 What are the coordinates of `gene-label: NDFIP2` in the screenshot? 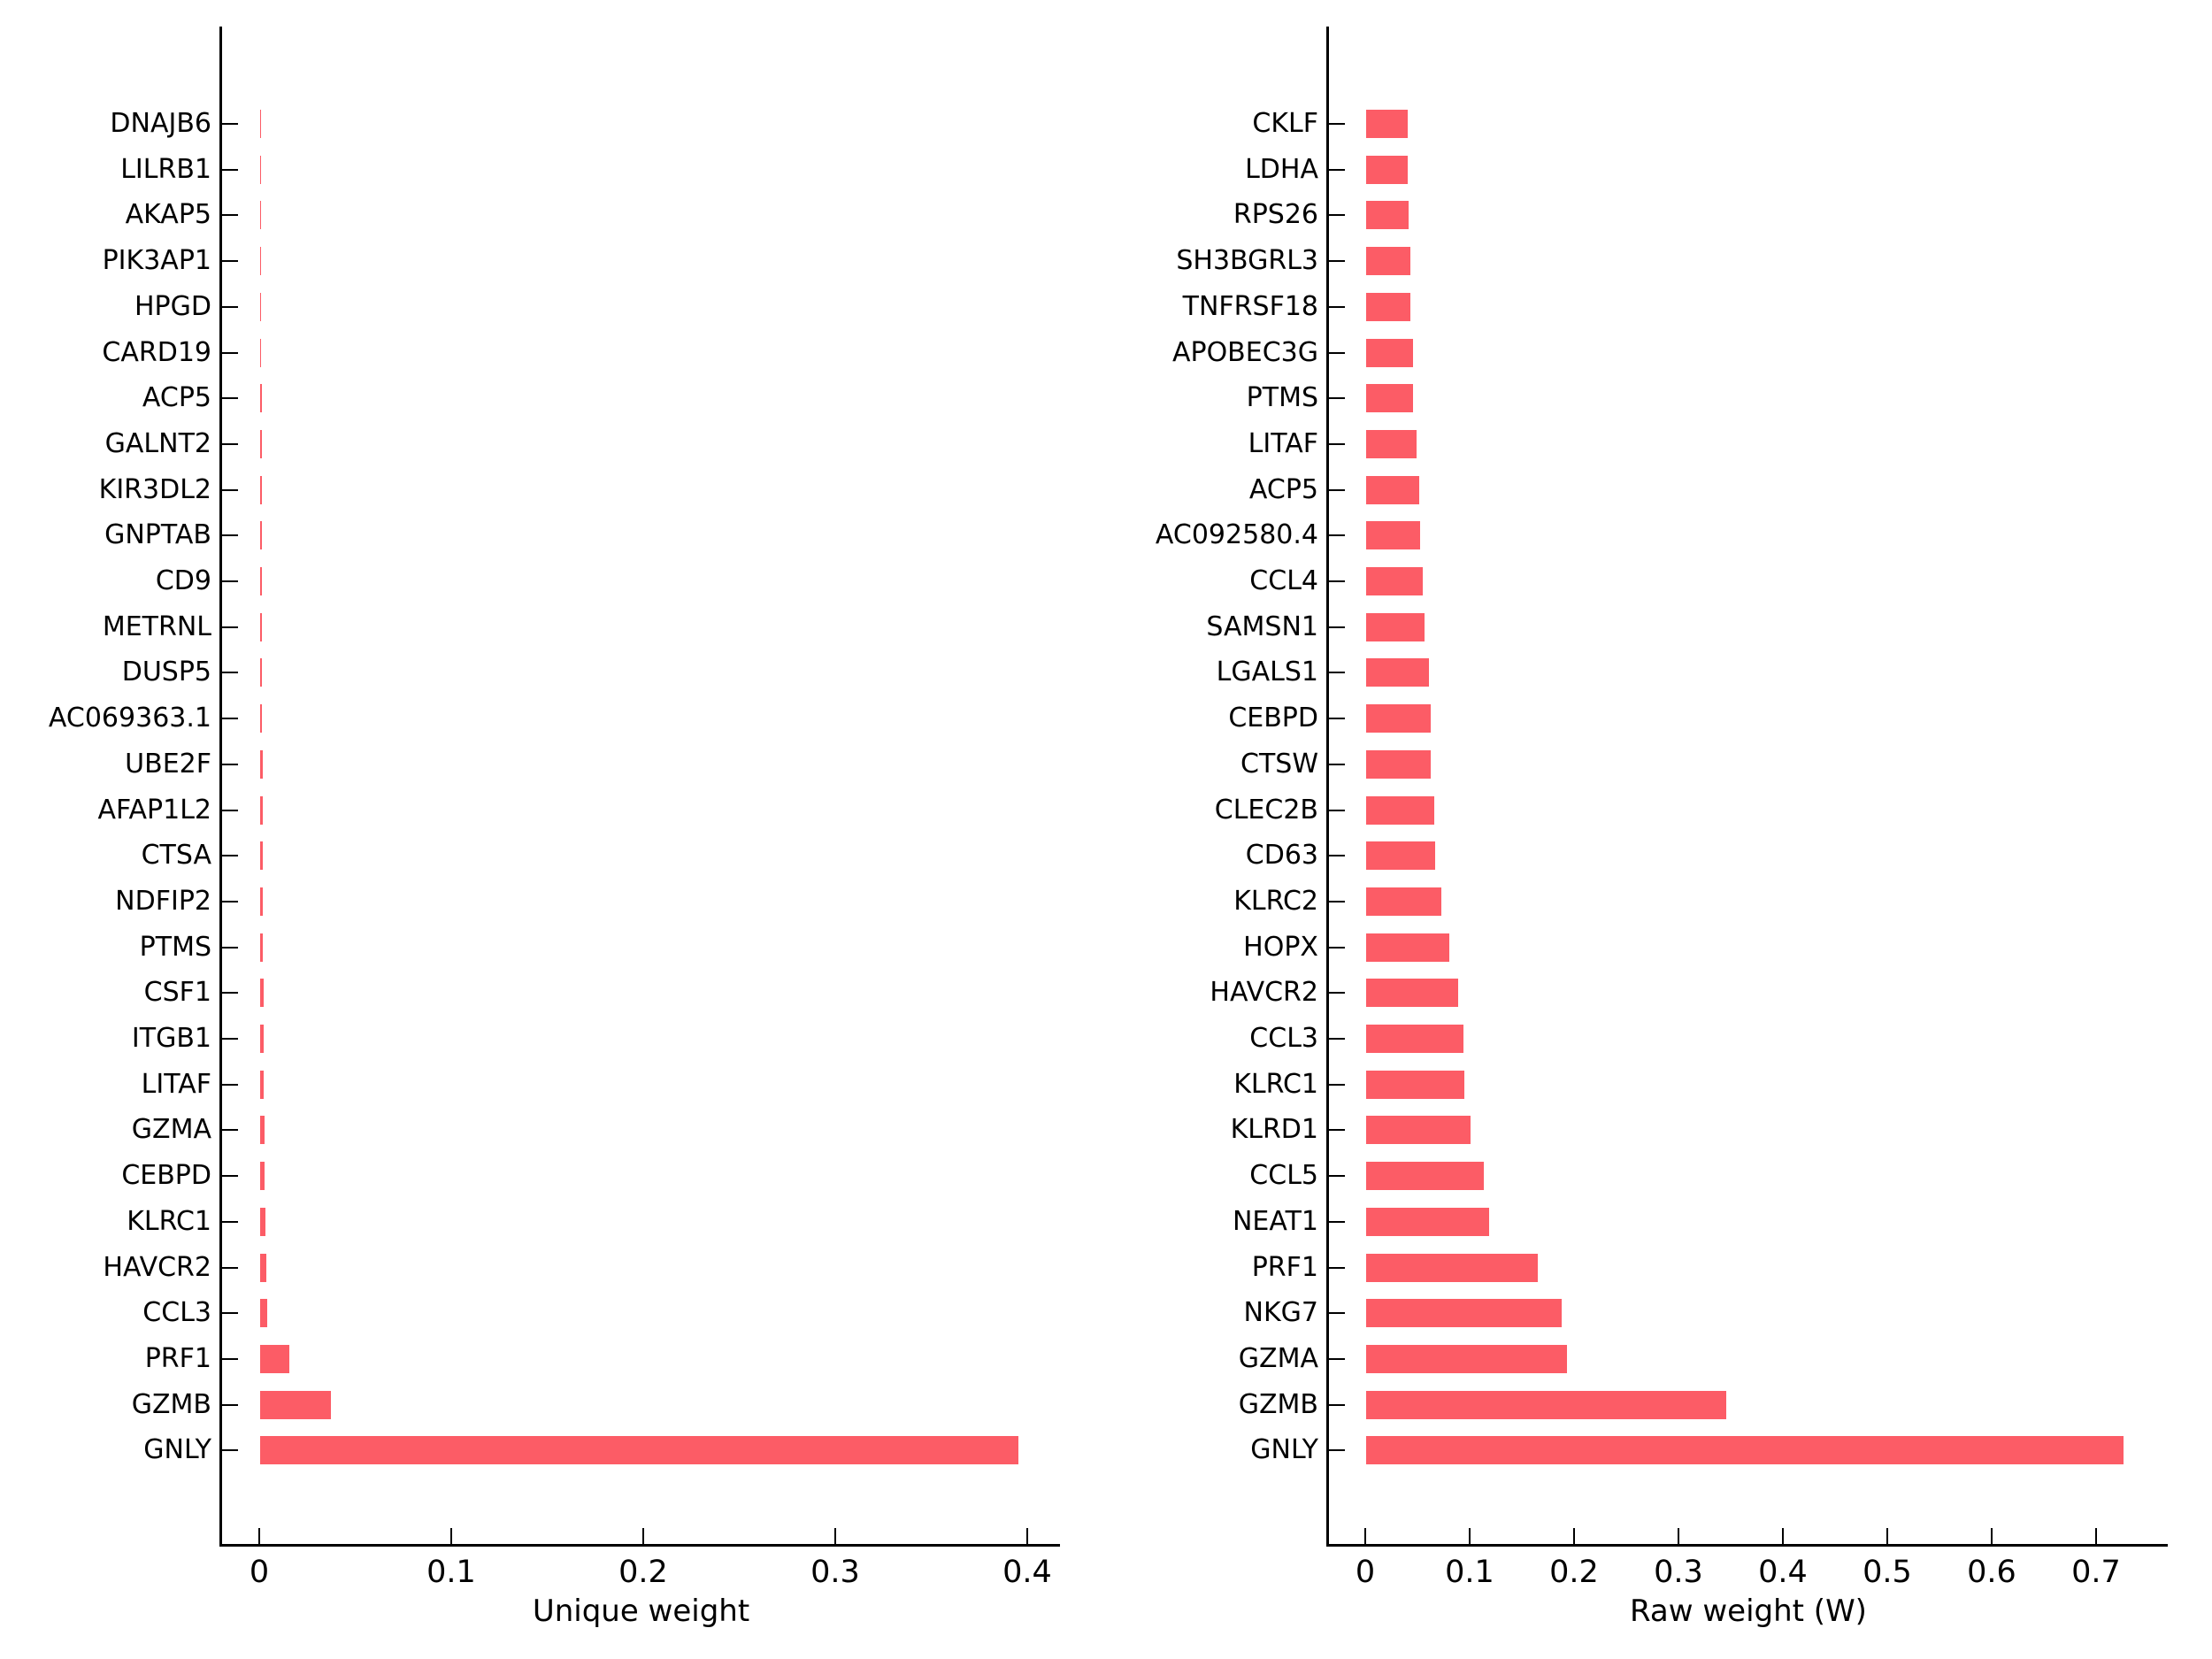 It's located at (163, 902).